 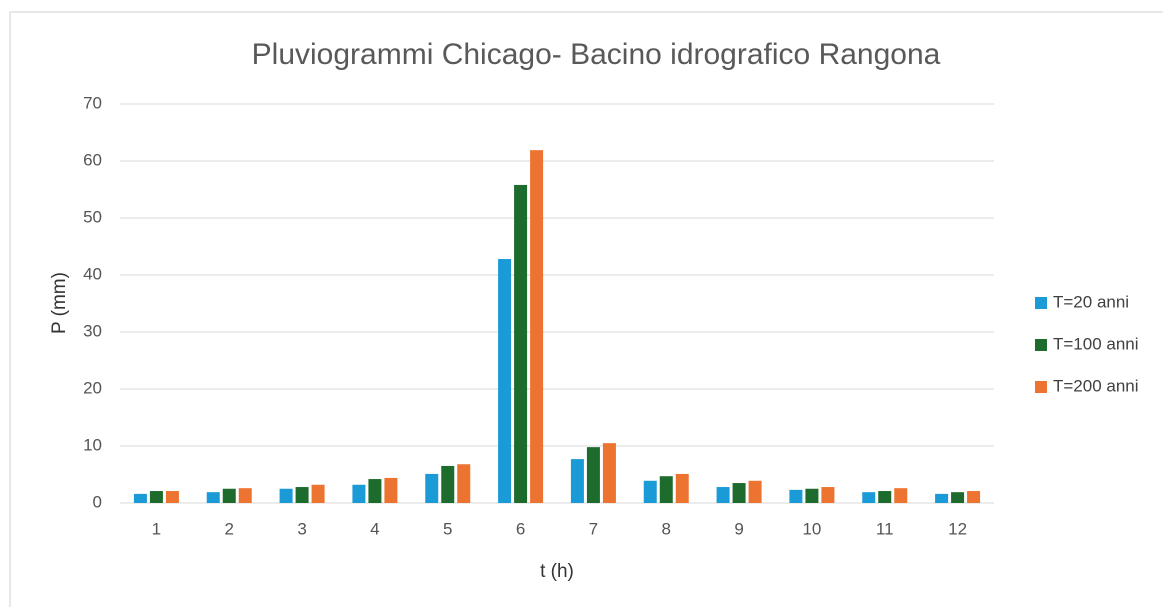 I want to click on x-tick-label: 10, so click(x=811, y=528).